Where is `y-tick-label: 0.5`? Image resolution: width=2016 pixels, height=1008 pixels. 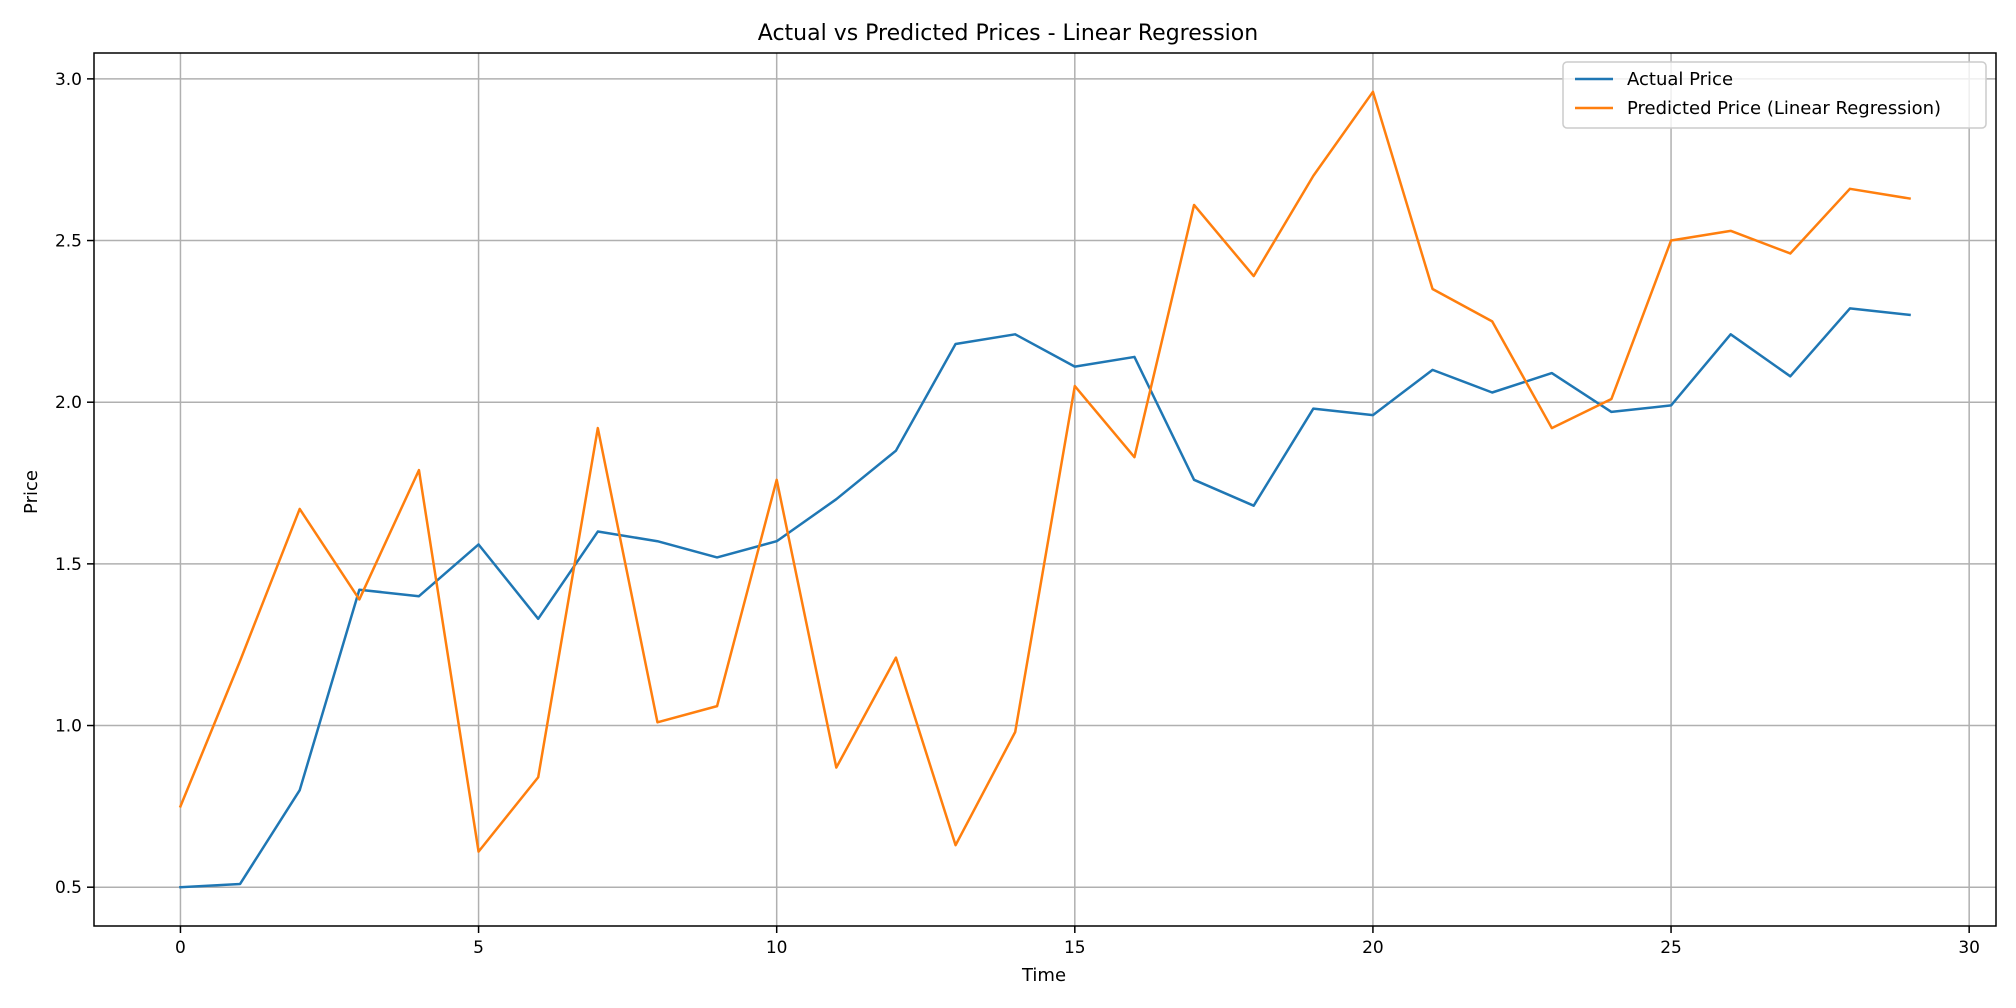 y-tick-label: 0.5 is located at coordinates (68, 888).